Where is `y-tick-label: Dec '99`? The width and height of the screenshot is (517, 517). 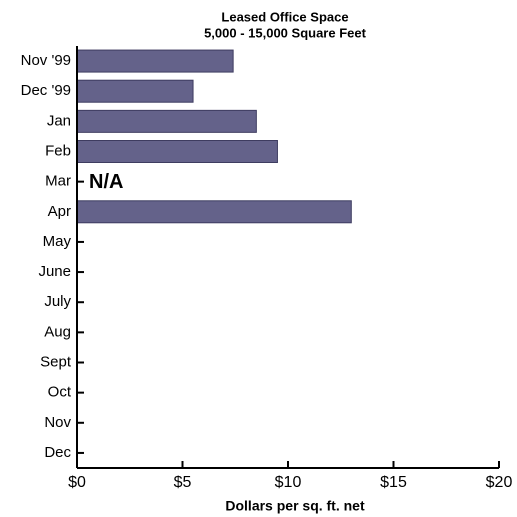
y-tick-label: Dec '99 is located at coordinates (46, 90).